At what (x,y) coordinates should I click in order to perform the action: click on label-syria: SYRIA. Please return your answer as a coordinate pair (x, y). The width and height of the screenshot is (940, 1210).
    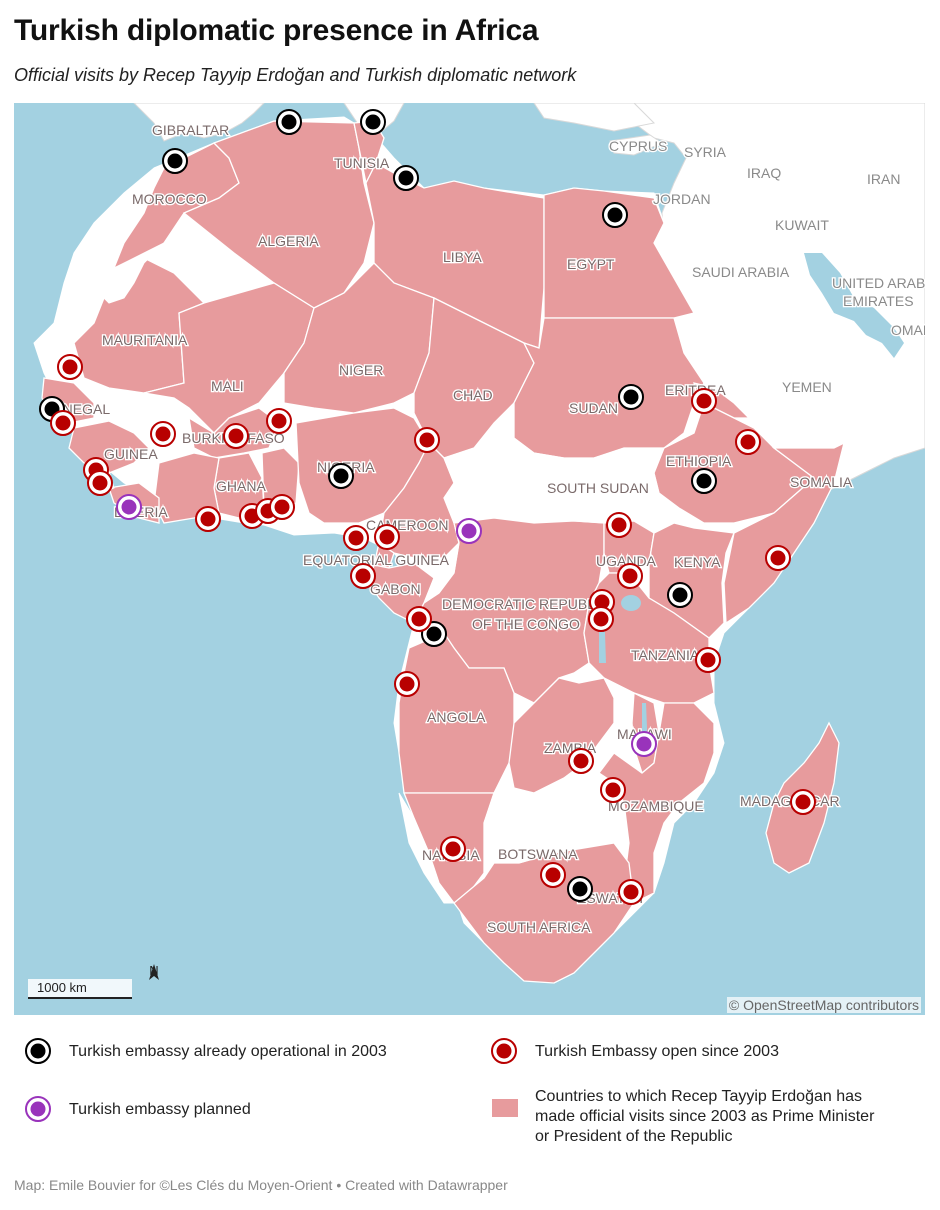
    Looking at the image, I should click on (705, 152).